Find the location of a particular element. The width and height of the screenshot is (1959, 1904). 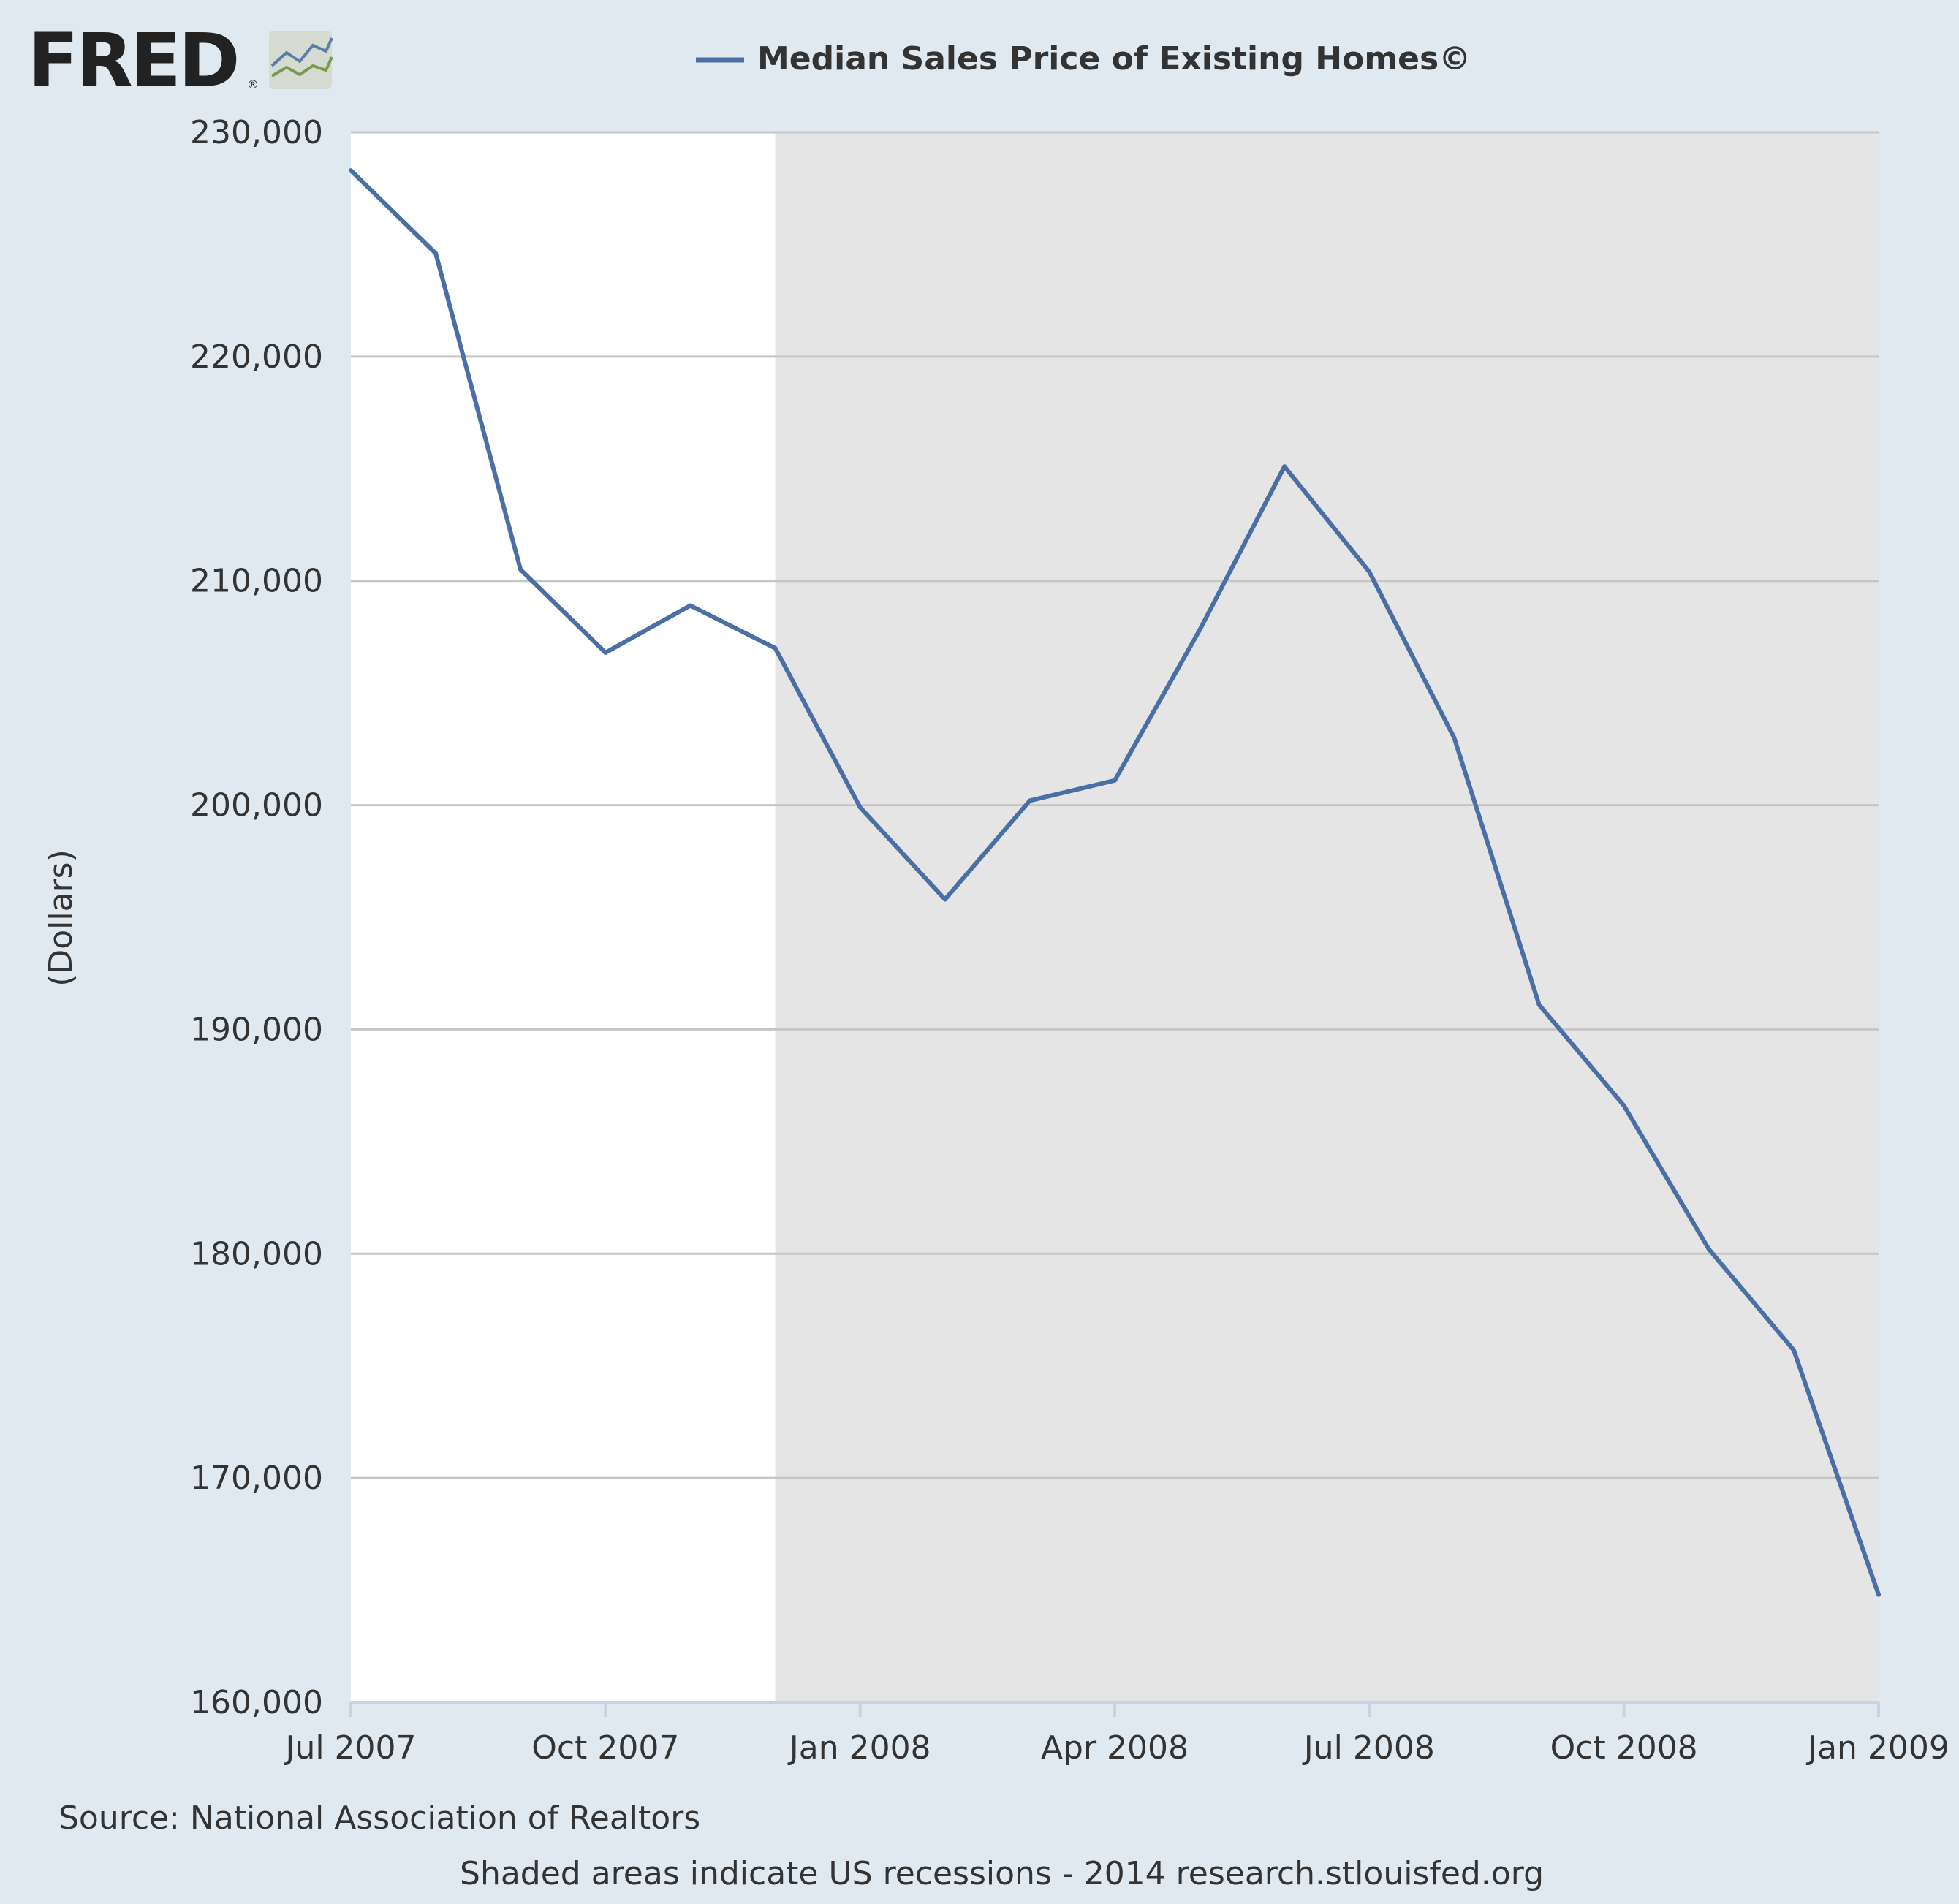

y-axis-label: (Dollars) is located at coordinates (61, 918).